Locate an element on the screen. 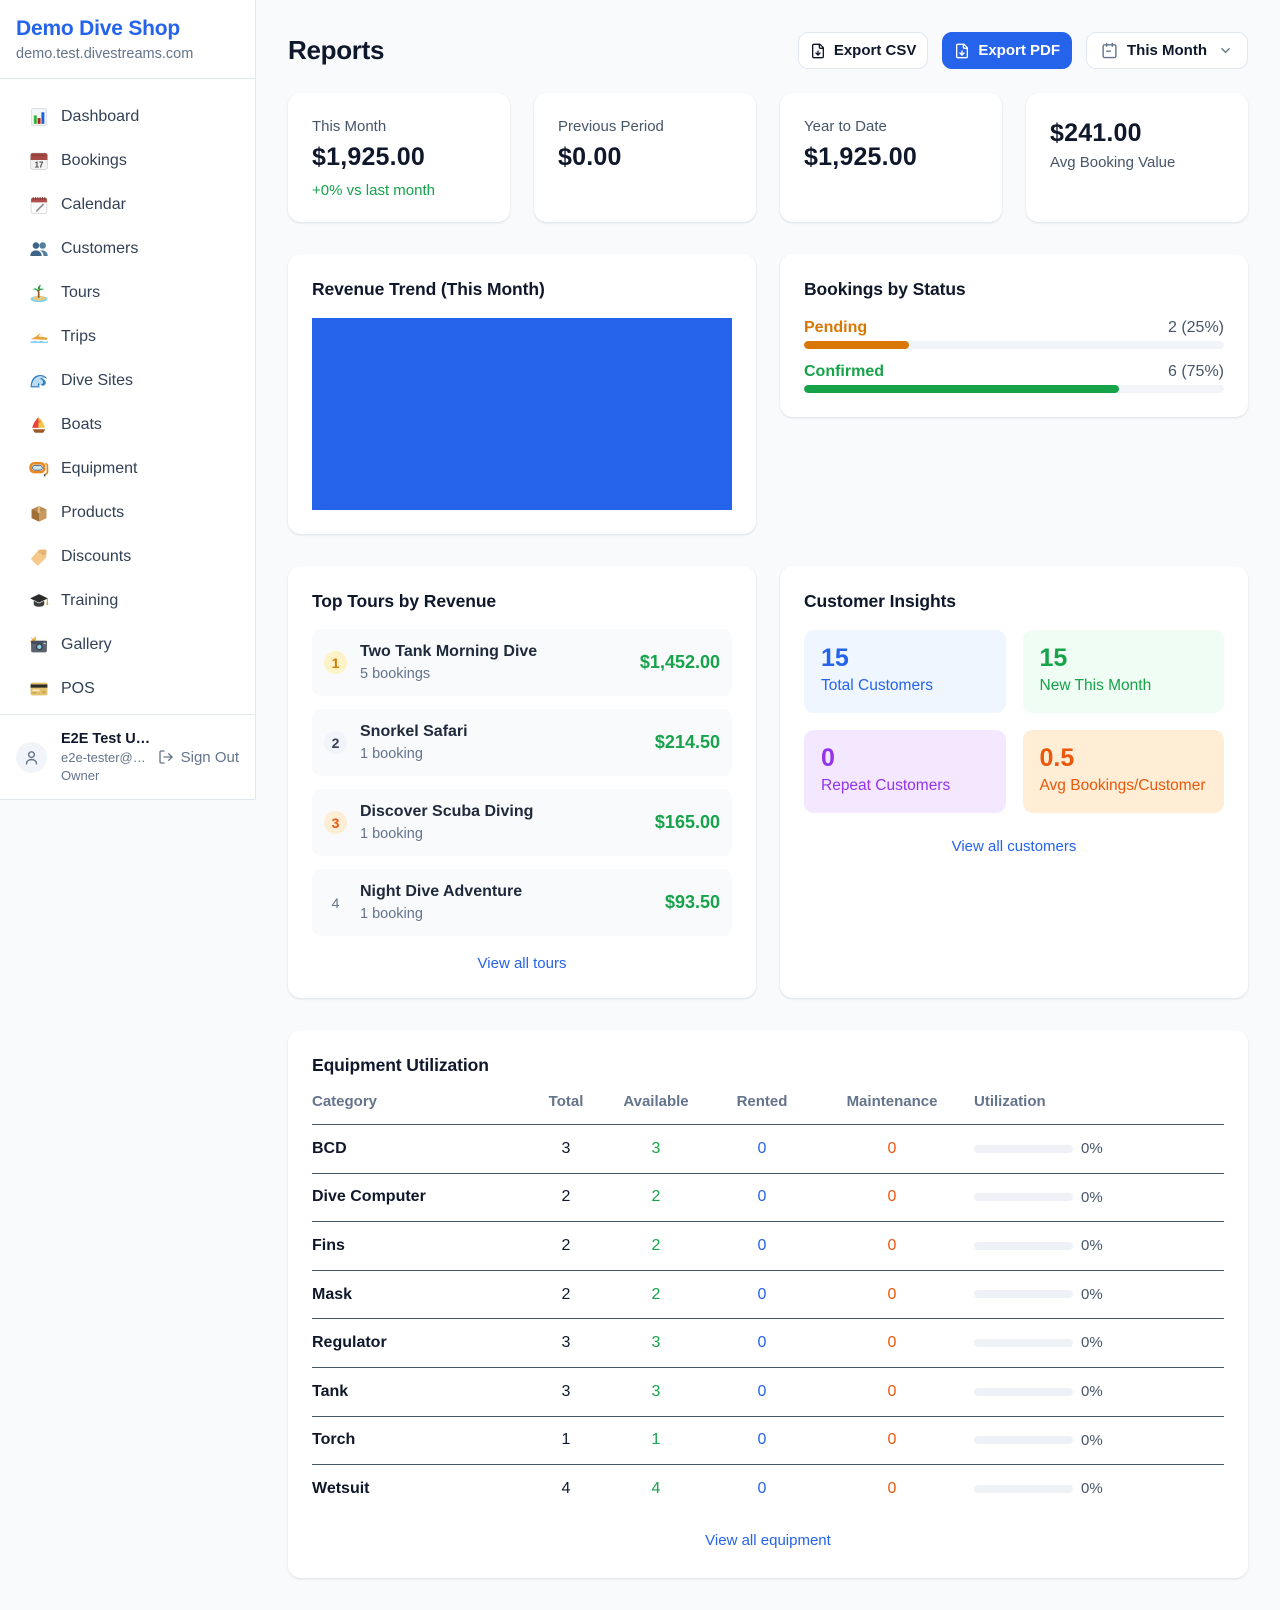  svg-text: 17 is located at coordinates (39, 164).